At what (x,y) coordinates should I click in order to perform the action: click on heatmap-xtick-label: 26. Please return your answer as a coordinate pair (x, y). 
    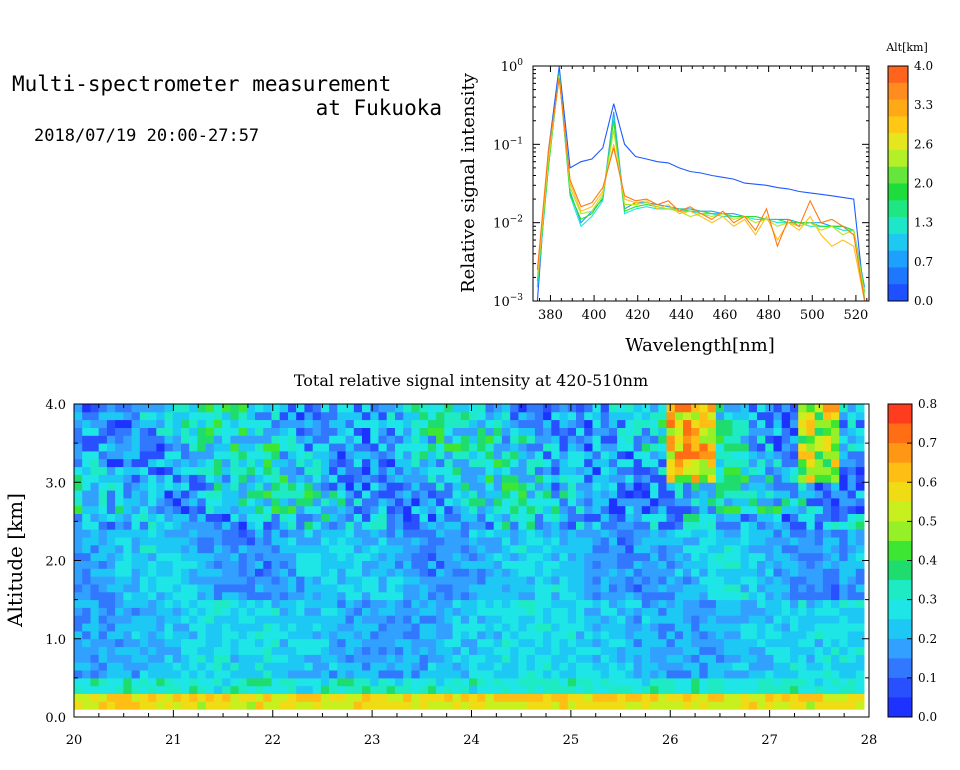
    Looking at the image, I should click on (670, 740).